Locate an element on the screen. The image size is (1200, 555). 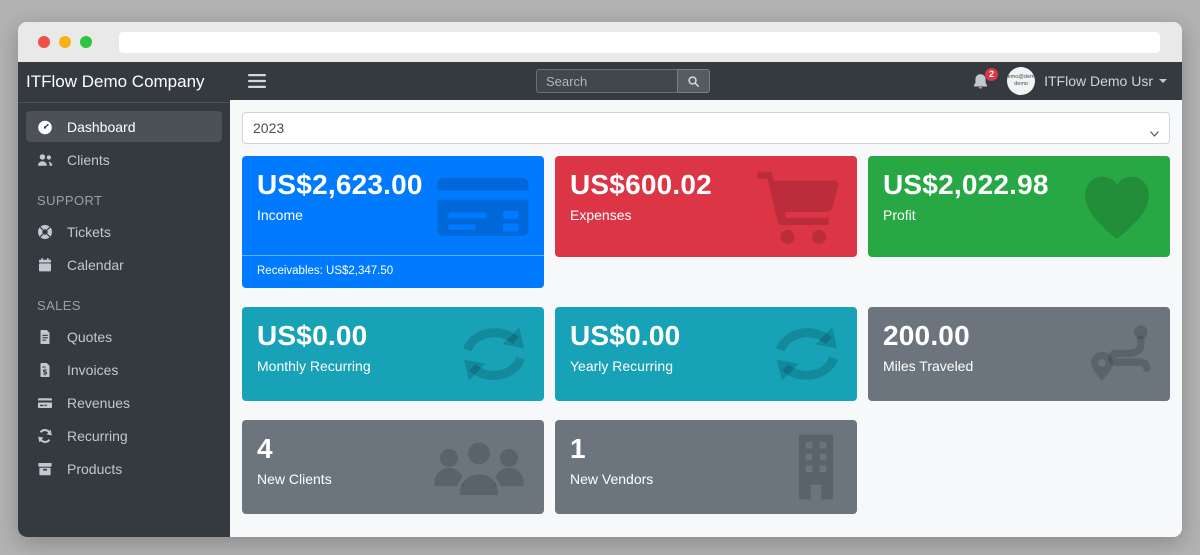
close-window-button is located at coordinates (44, 42).